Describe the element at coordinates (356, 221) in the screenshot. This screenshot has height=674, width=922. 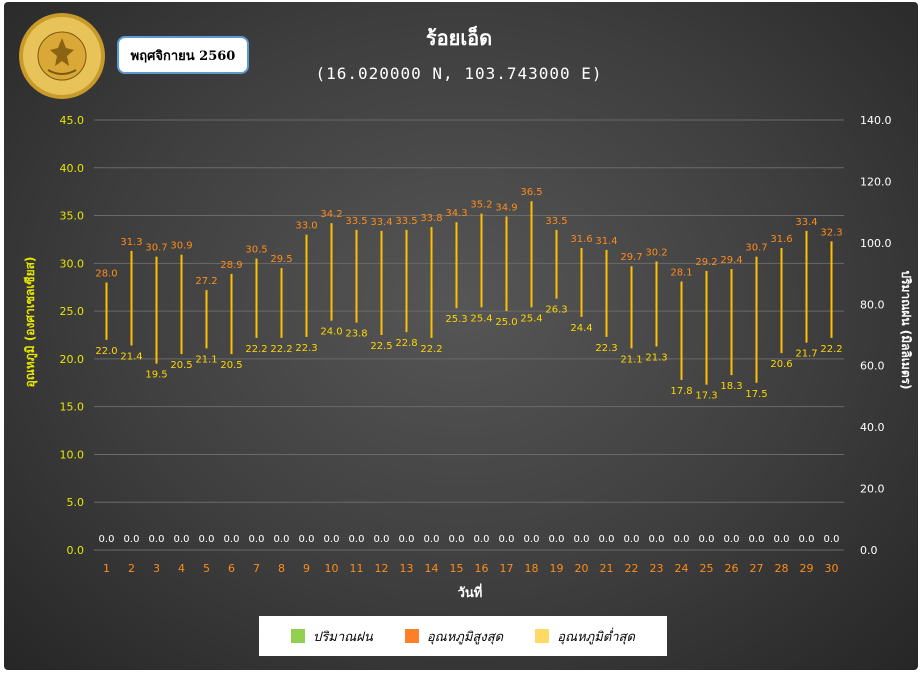
I see `max-temp-label: 33.5` at that location.